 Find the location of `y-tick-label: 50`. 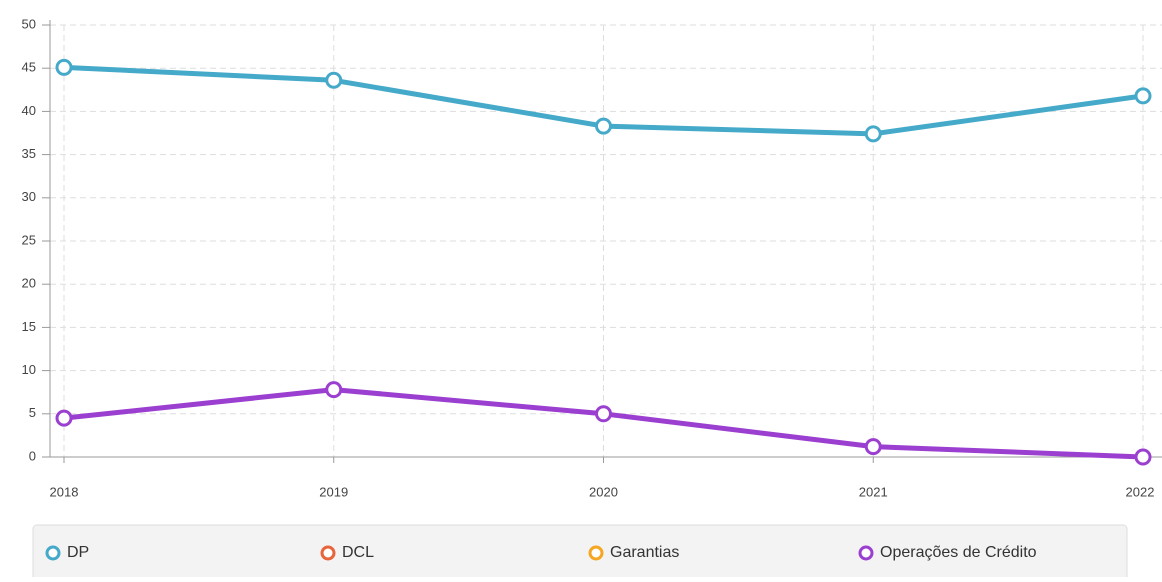

y-tick-label: 50 is located at coordinates (29, 23).